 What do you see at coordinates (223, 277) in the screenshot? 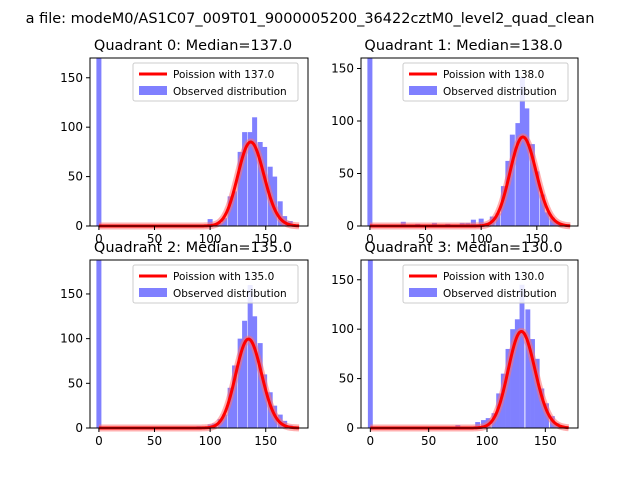
I see `legend-poisson-label: Poission with 135.0` at bounding box center [223, 277].